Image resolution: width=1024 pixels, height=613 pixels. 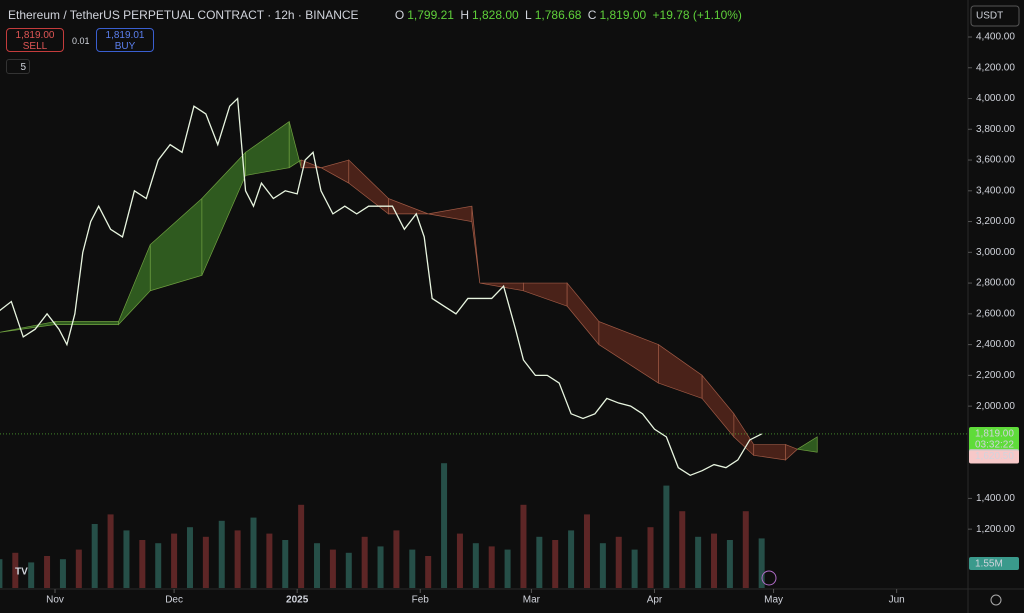 I want to click on x-tick-label: May, so click(x=773, y=600).